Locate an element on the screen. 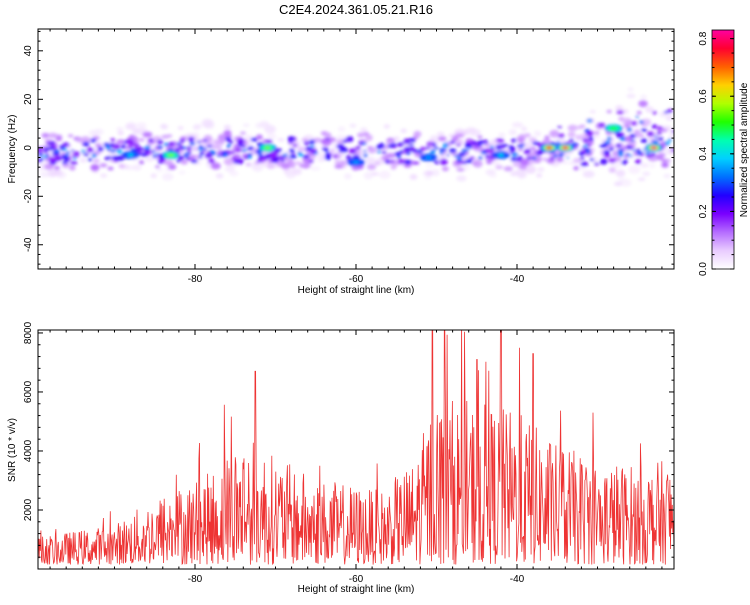  y-tick-label: 4000 is located at coordinates (28, 450).